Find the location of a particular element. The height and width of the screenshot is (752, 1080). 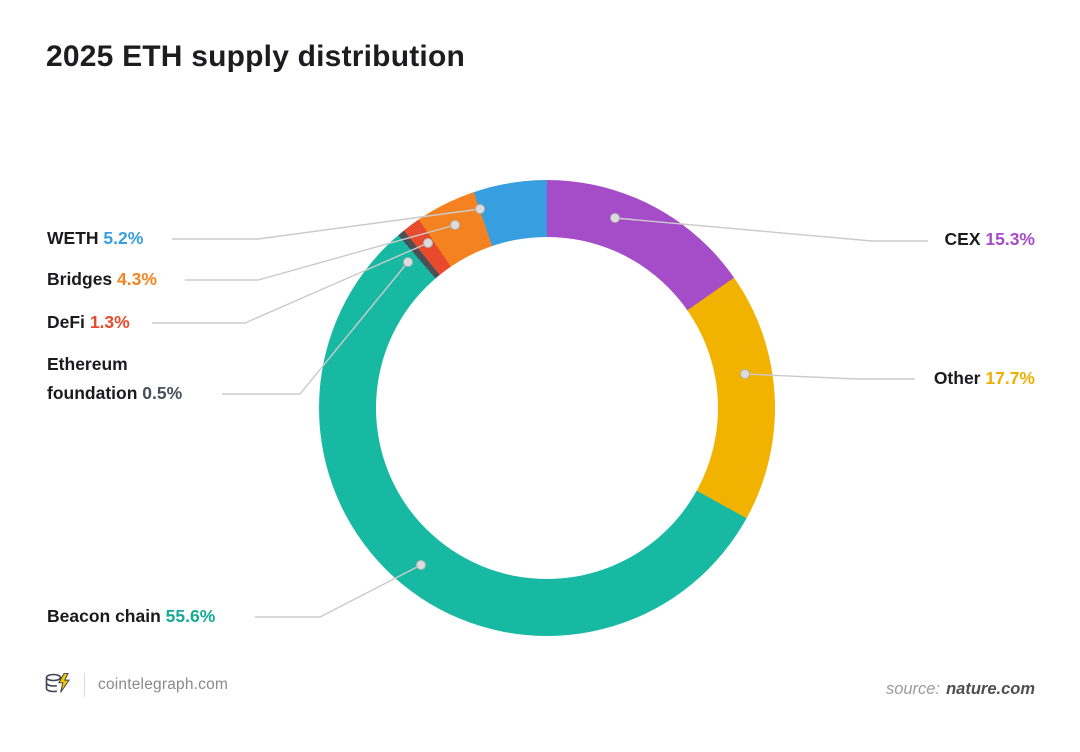

callout-cex-value: 15.3% is located at coordinates (1010, 239).